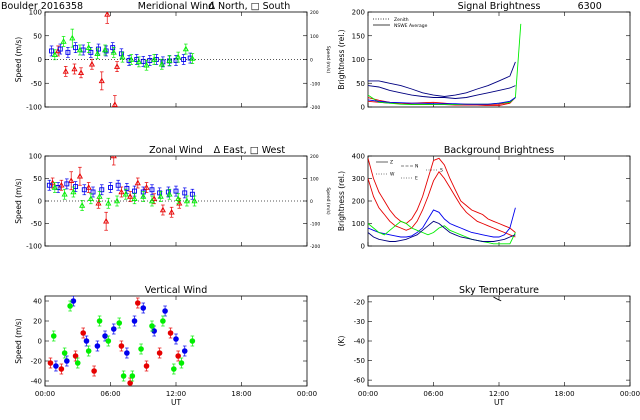  What do you see at coordinates (391, 163) in the screenshot?
I see `legend-label: Z` at bounding box center [391, 163].